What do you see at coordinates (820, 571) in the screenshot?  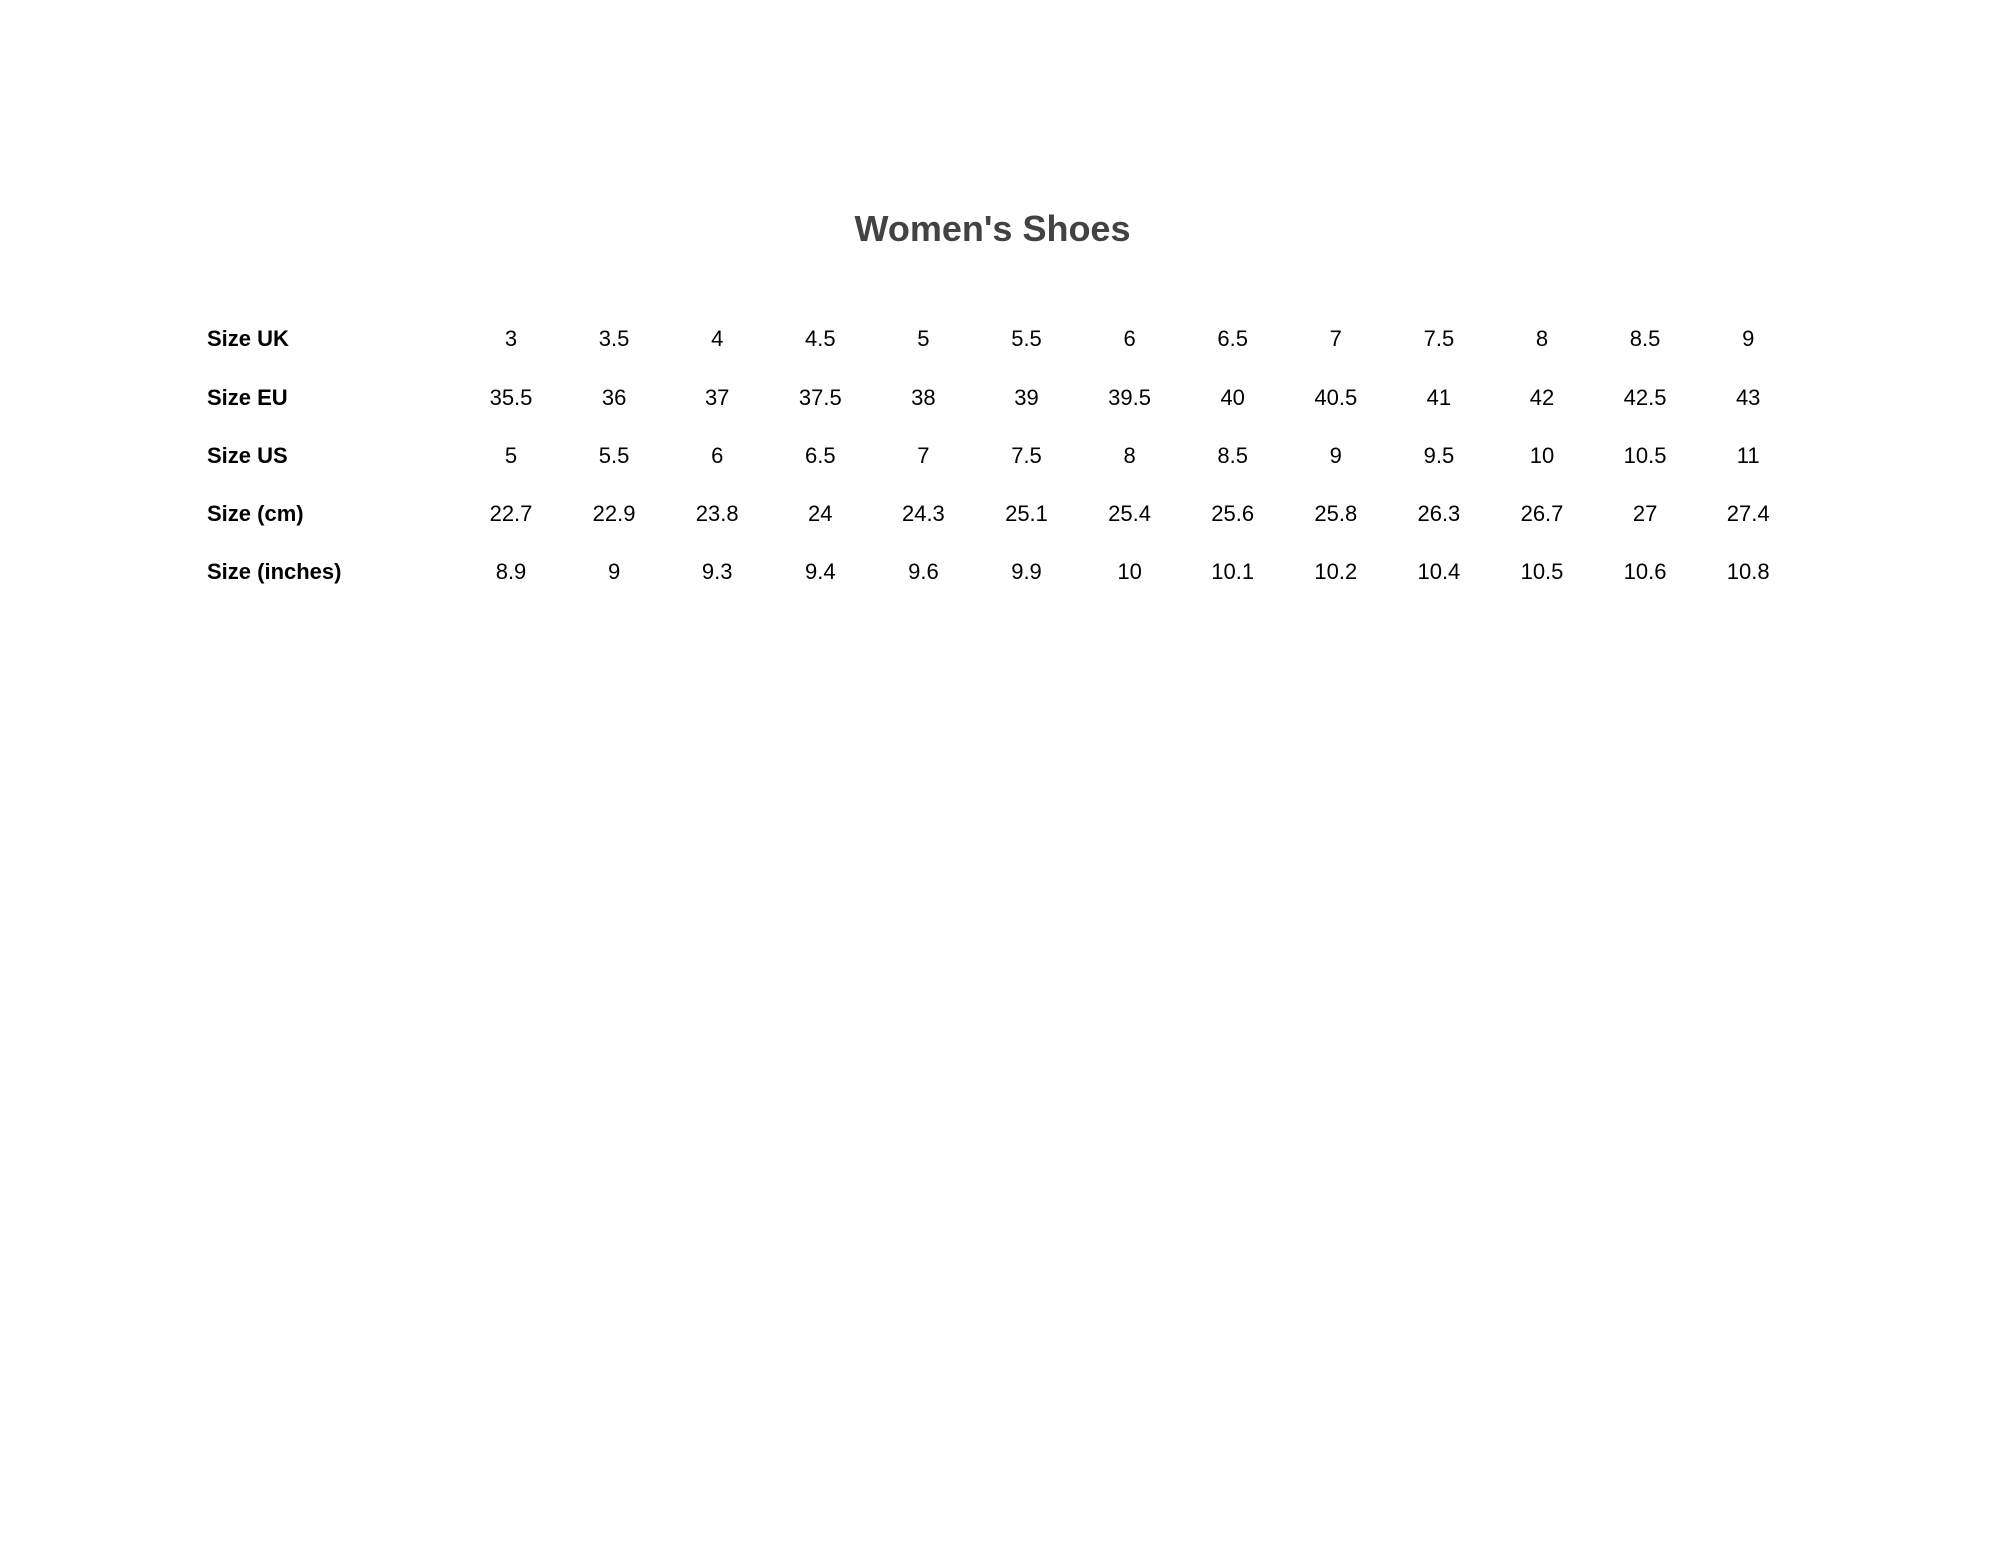 I see `table-cell: 9.4` at bounding box center [820, 571].